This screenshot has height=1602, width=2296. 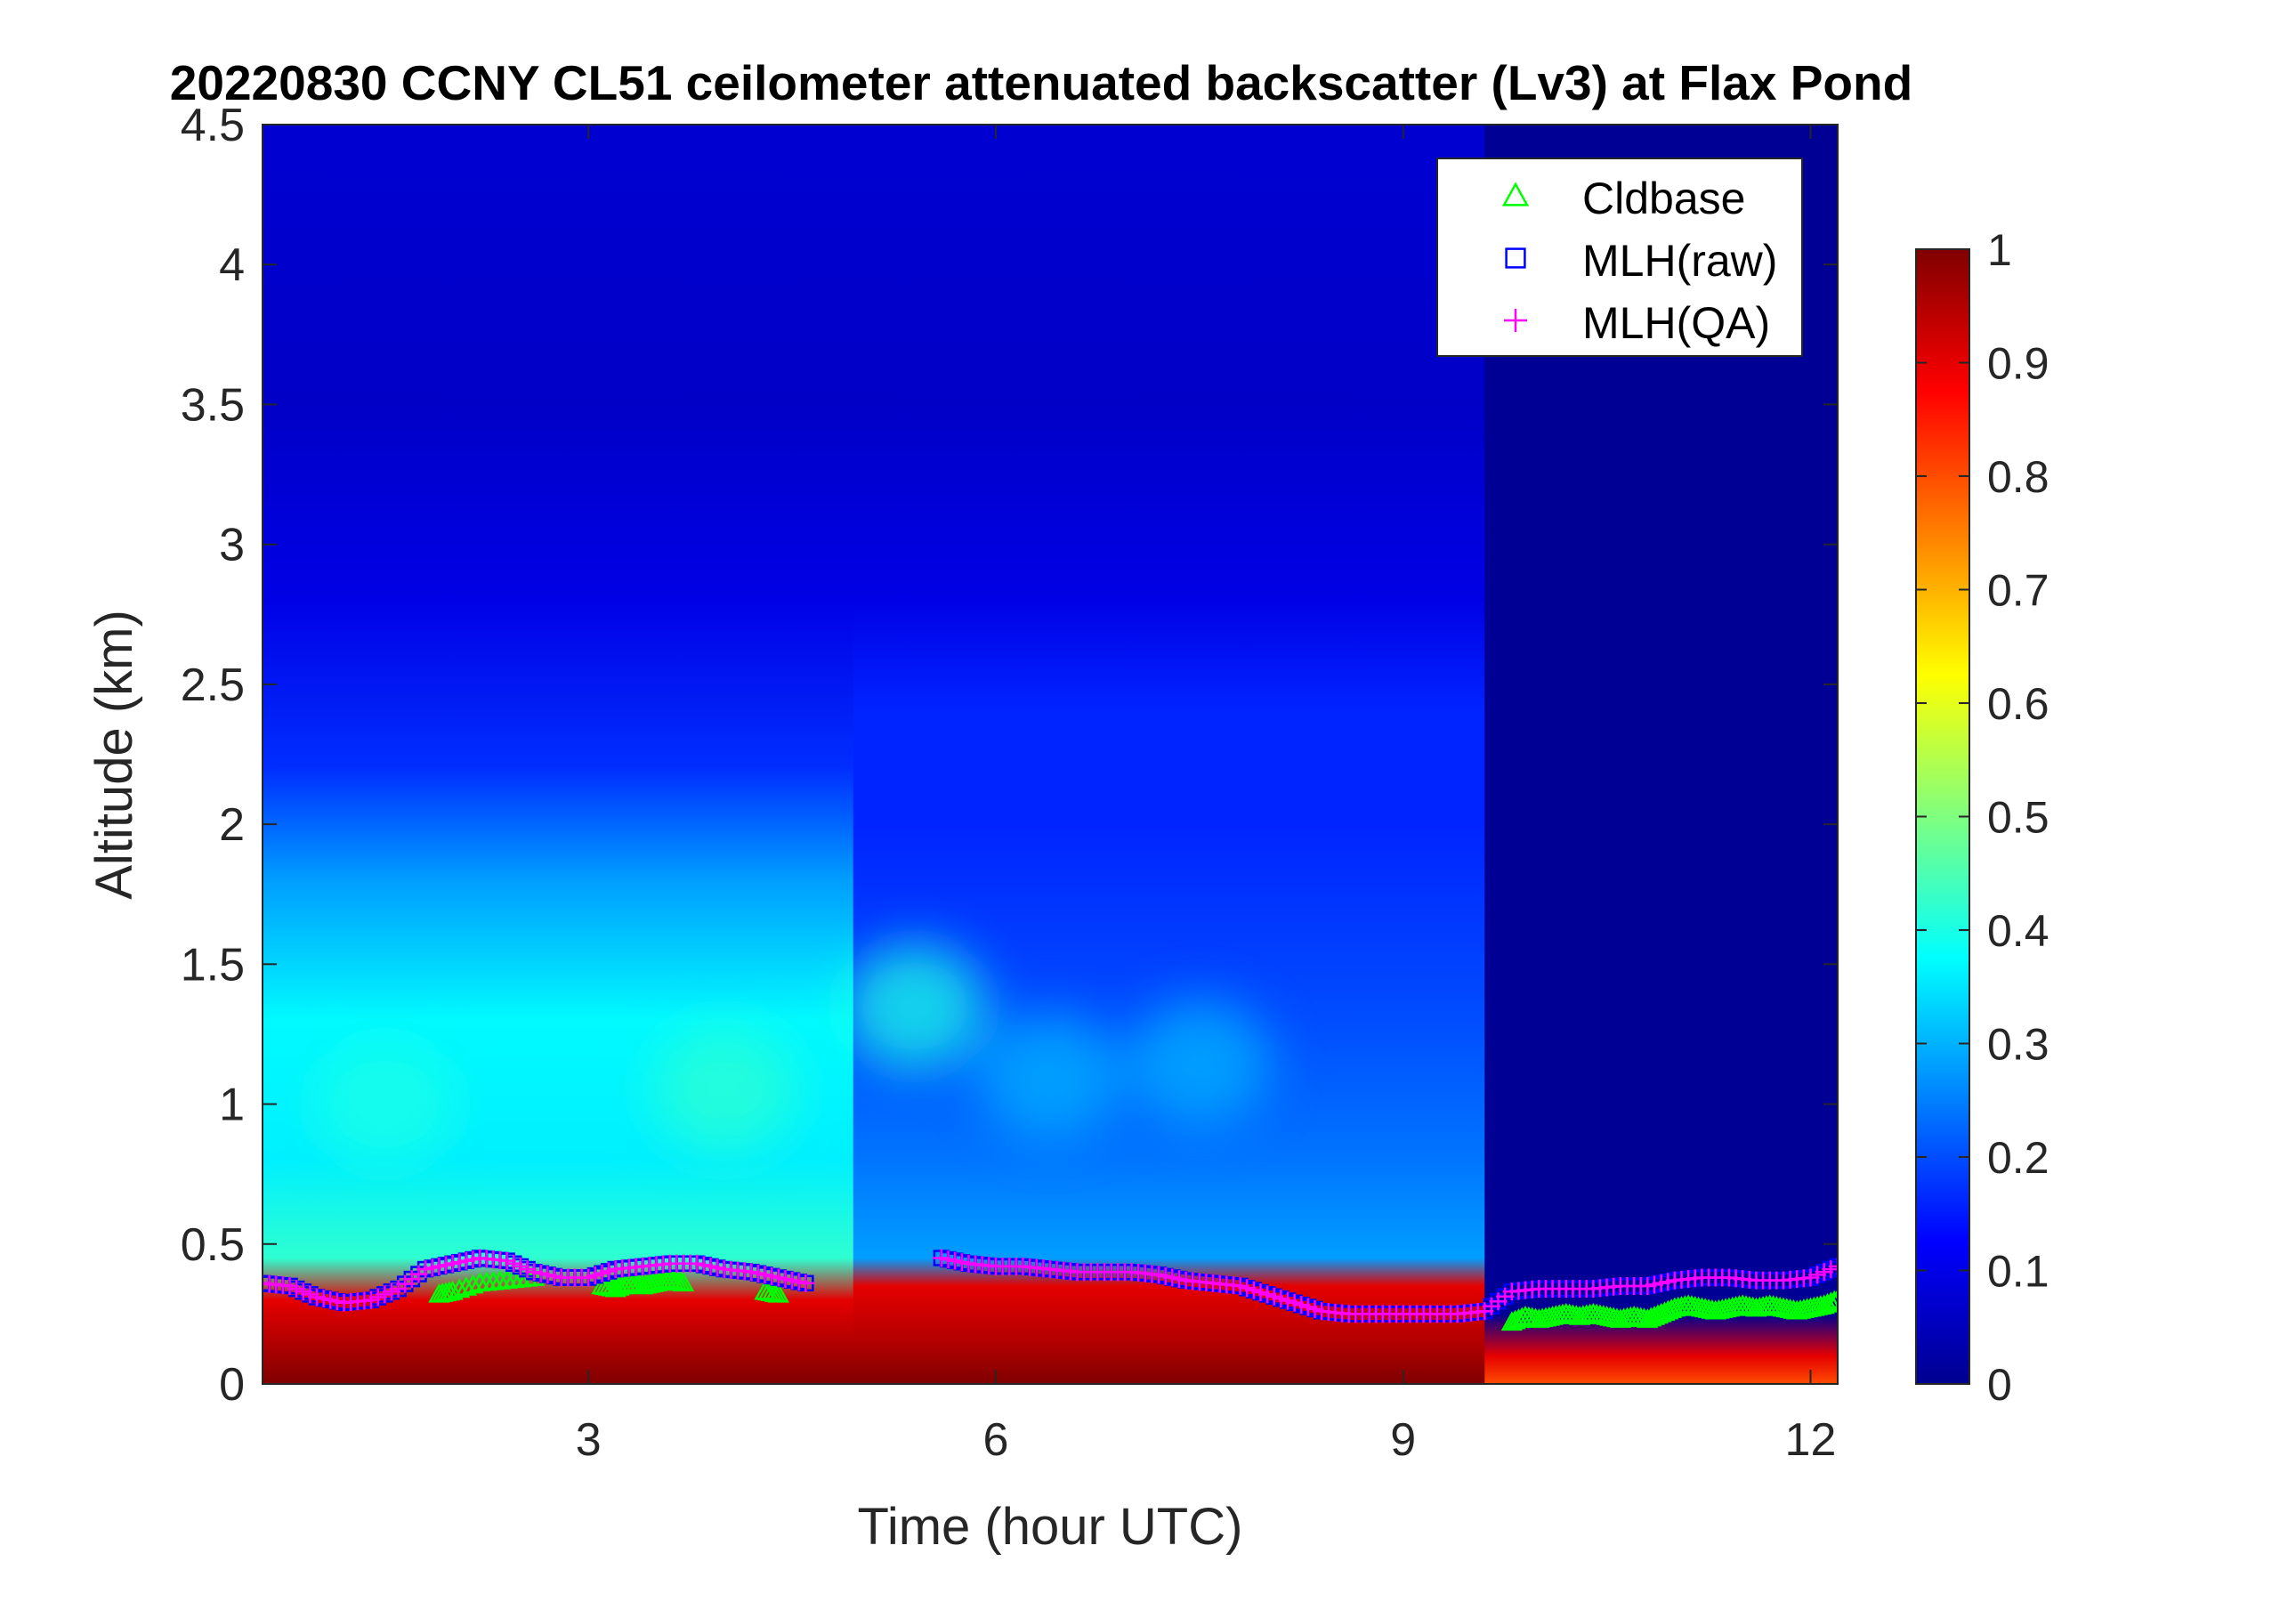 I want to click on colorbar-ticks: 0 0.1 0.2 0.3 0.4 0.5 0.6 0.7 0.8 0.9 1, so click(x=1982, y=818).